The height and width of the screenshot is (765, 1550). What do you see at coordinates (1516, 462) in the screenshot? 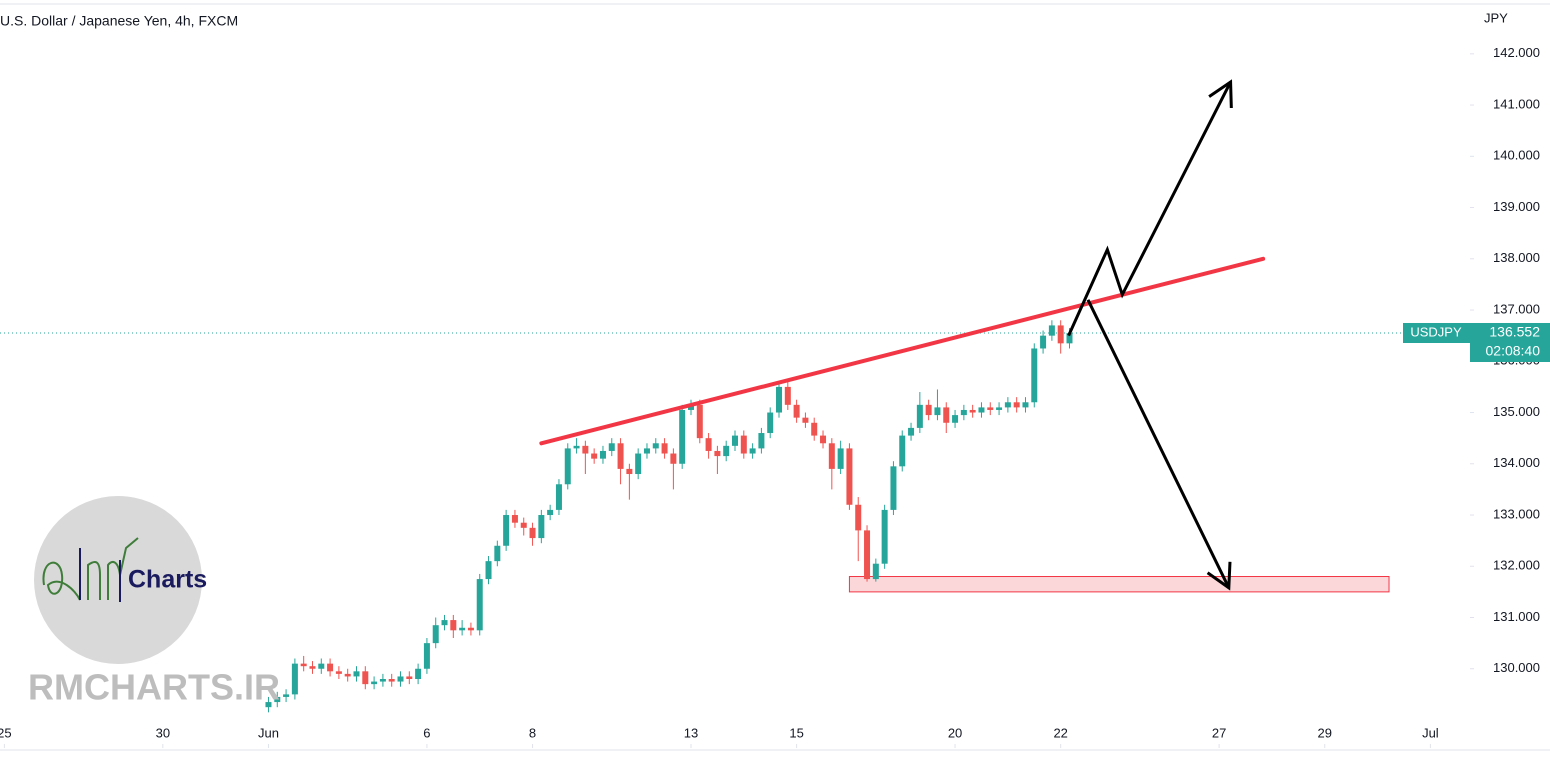
I see `y-tick-label: 134.000` at bounding box center [1516, 462].